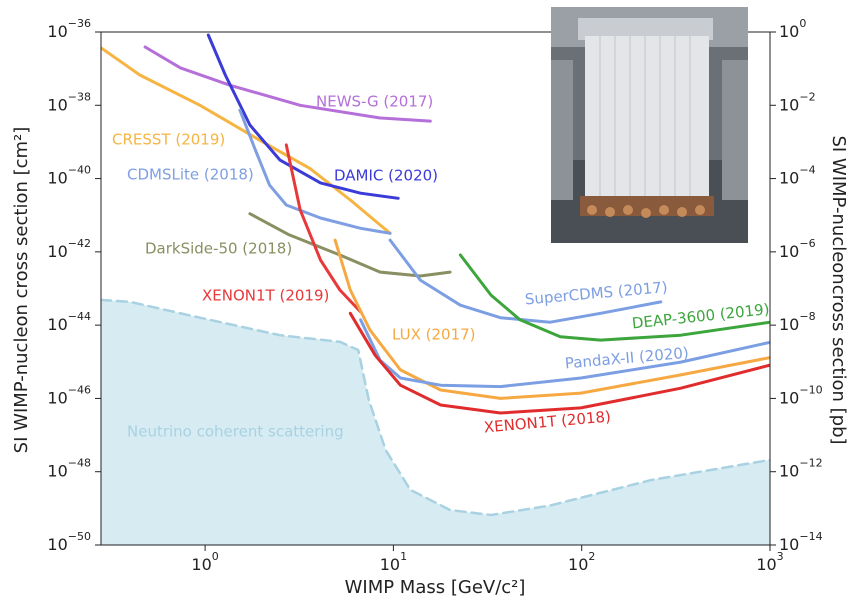 The width and height of the screenshot is (852, 607). Describe the element at coordinates (21, 290) in the screenshot. I see `y-axis-title: SI WIMP-nucleon cross section [cm²]` at that location.